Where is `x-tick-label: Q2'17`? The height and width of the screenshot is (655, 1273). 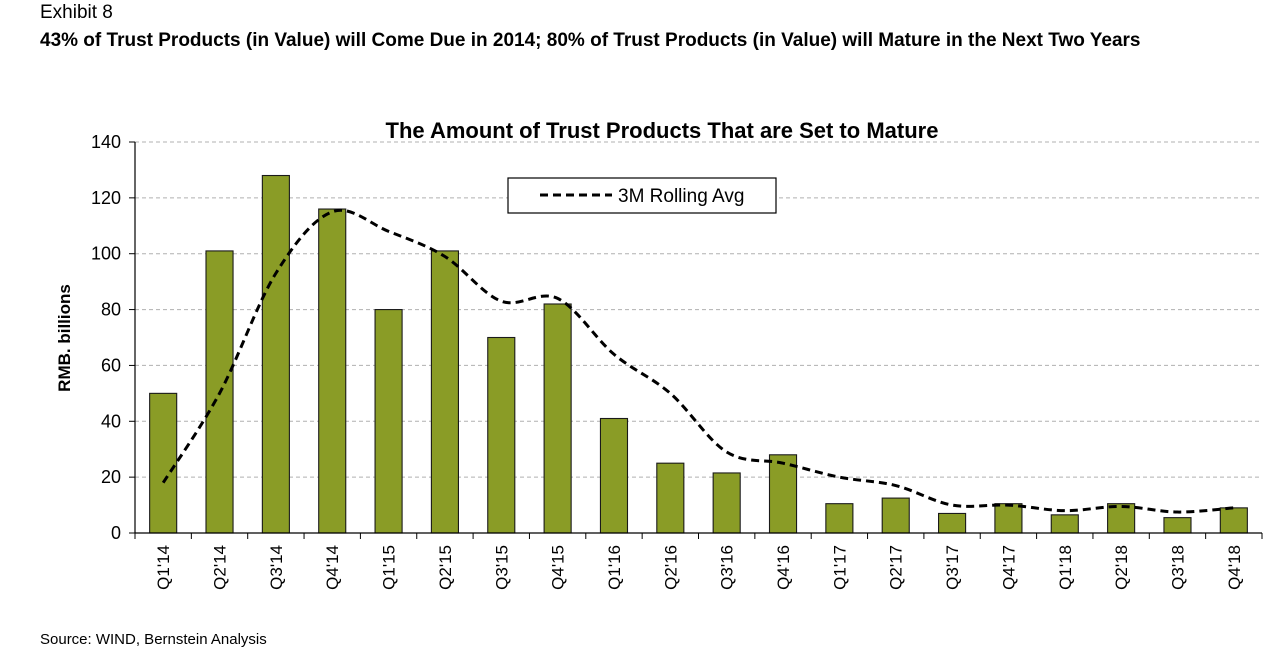
x-tick-label: Q2'17 is located at coordinates (896, 567).